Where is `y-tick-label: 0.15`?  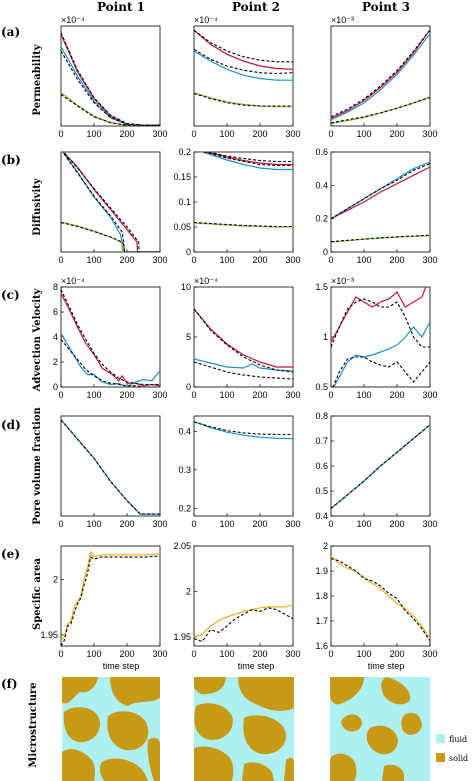
y-tick-label: 0.15 is located at coordinates (182, 177).